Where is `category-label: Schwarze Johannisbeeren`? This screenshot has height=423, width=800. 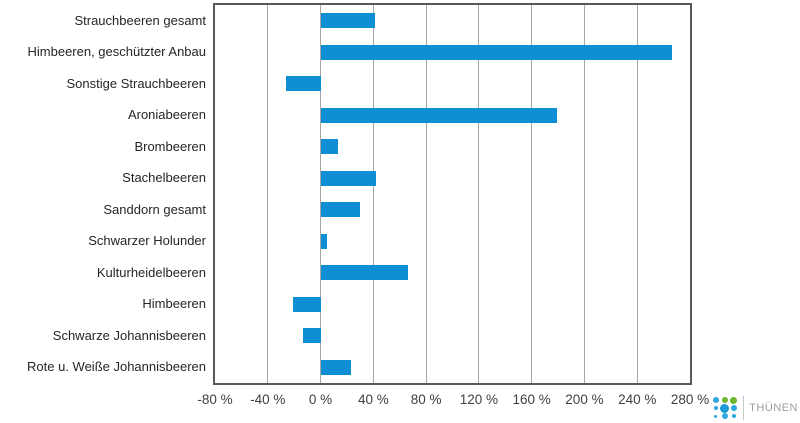 category-label: Schwarze Johannisbeeren is located at coordinates (129, 335).